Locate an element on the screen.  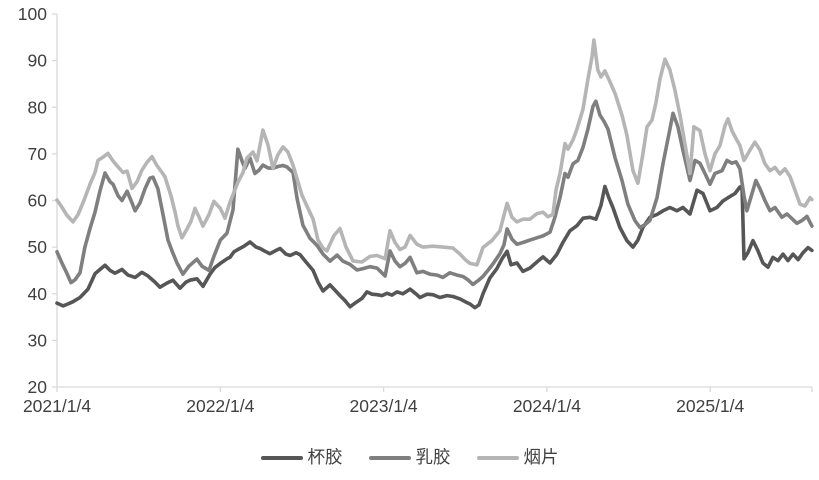
legend-label: 乳胶 is located at coordinates (433, 457).